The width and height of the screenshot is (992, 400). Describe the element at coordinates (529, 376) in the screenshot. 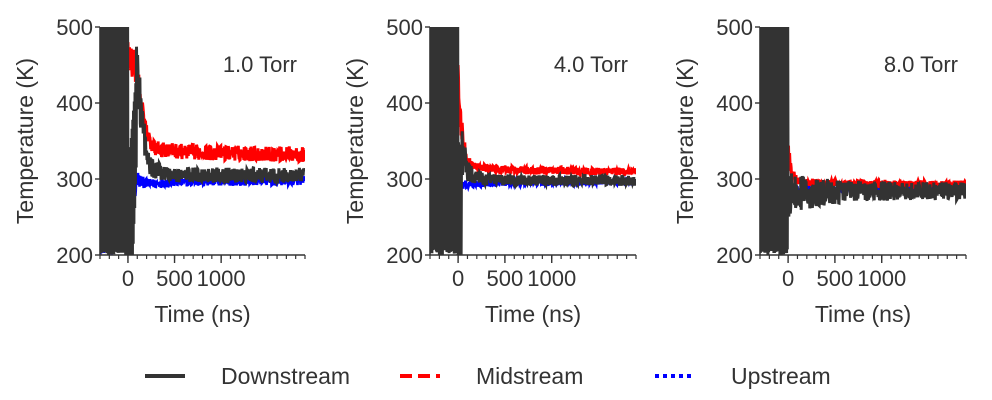

I see `legend-label-midstream: Midstream` at that location.